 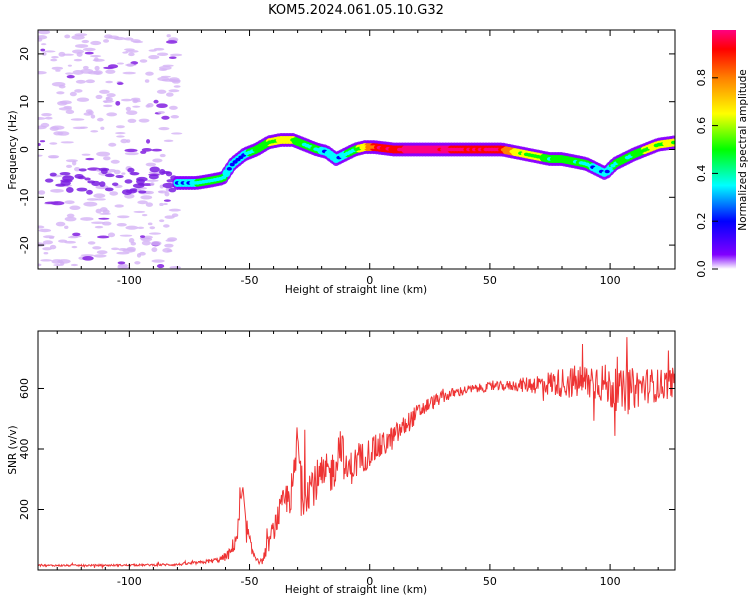 What do you see at coordinates (356, 10) in the screenshot?
I see `figure-title: KOM5.2024.061.05.10.G32` at bounding box center [356, 10].